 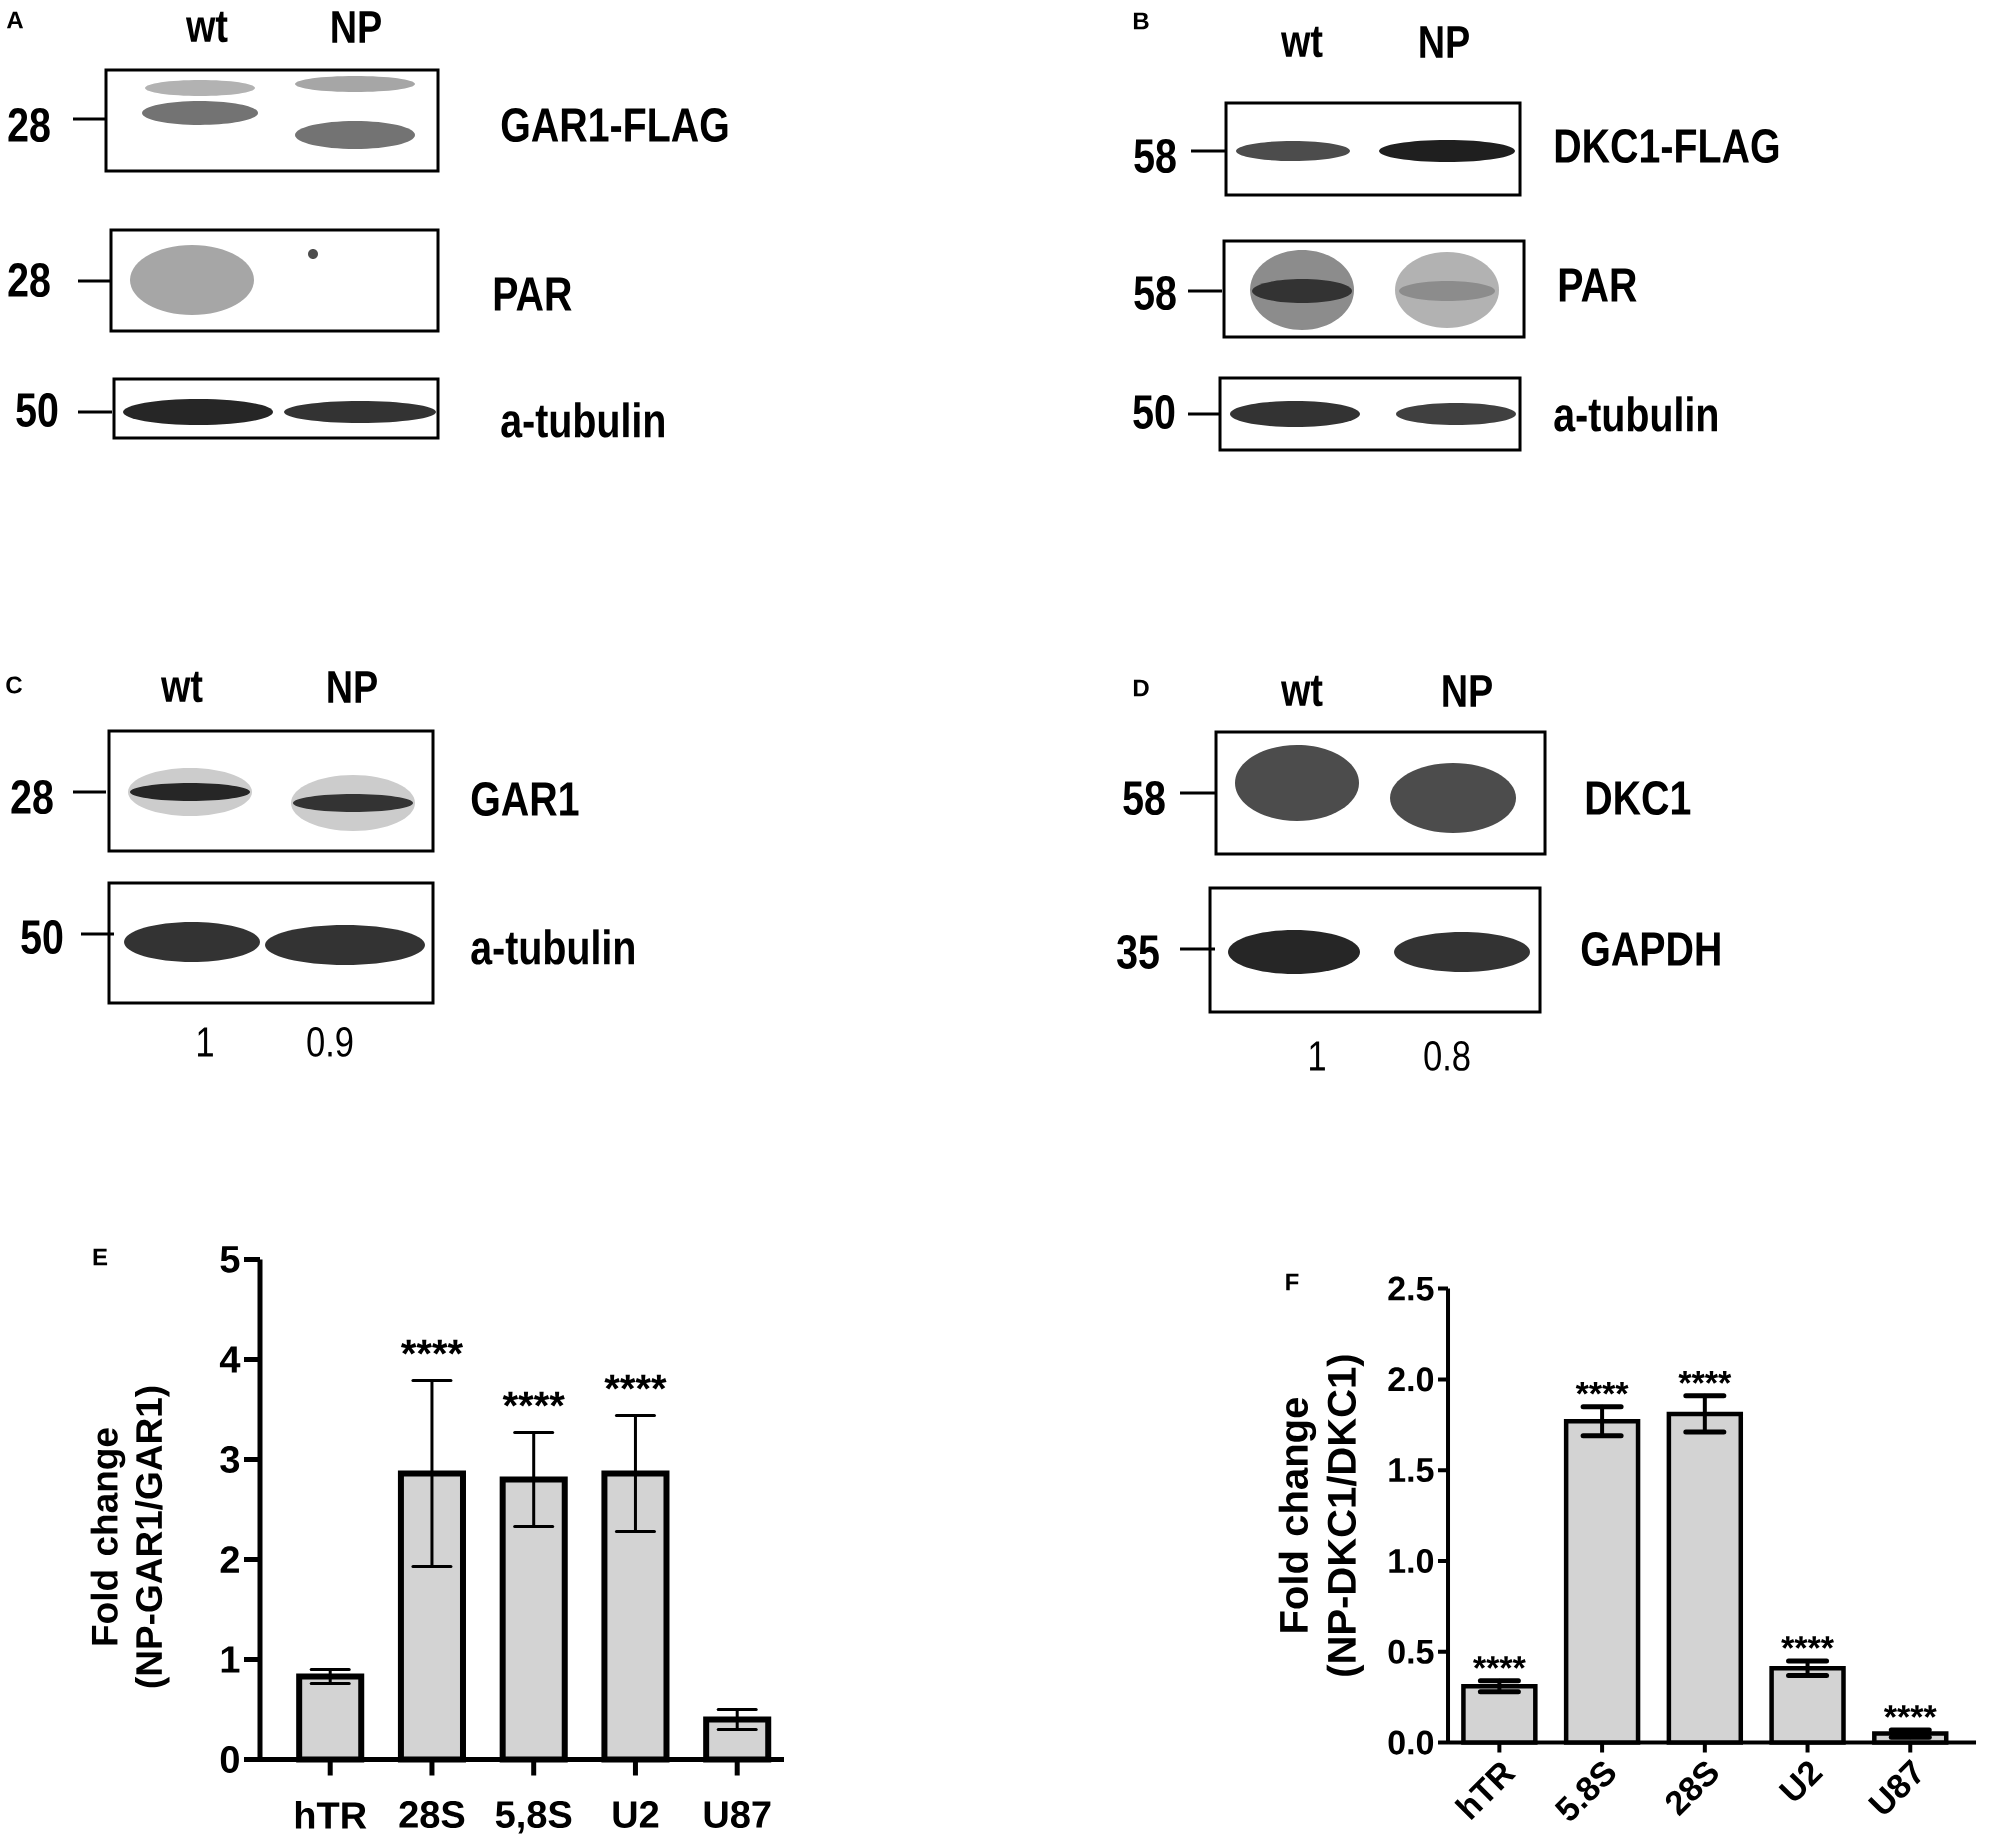 I want to click on y-tick-label: 5, so click(x=230, y=1259).